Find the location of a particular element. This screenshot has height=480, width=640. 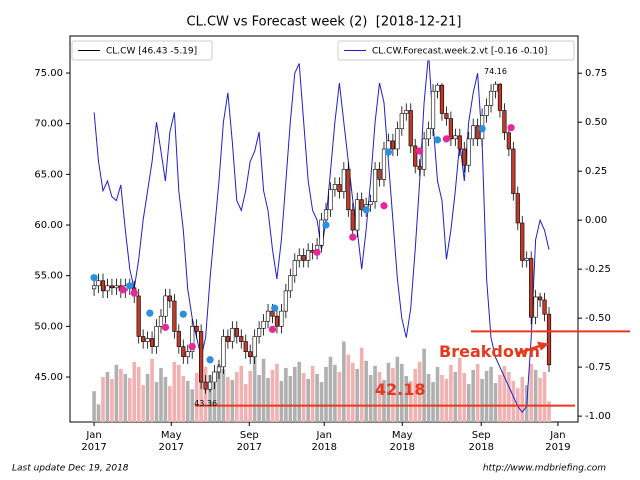

y-tick-label: 70.00 is located at coordinates (48, 124).